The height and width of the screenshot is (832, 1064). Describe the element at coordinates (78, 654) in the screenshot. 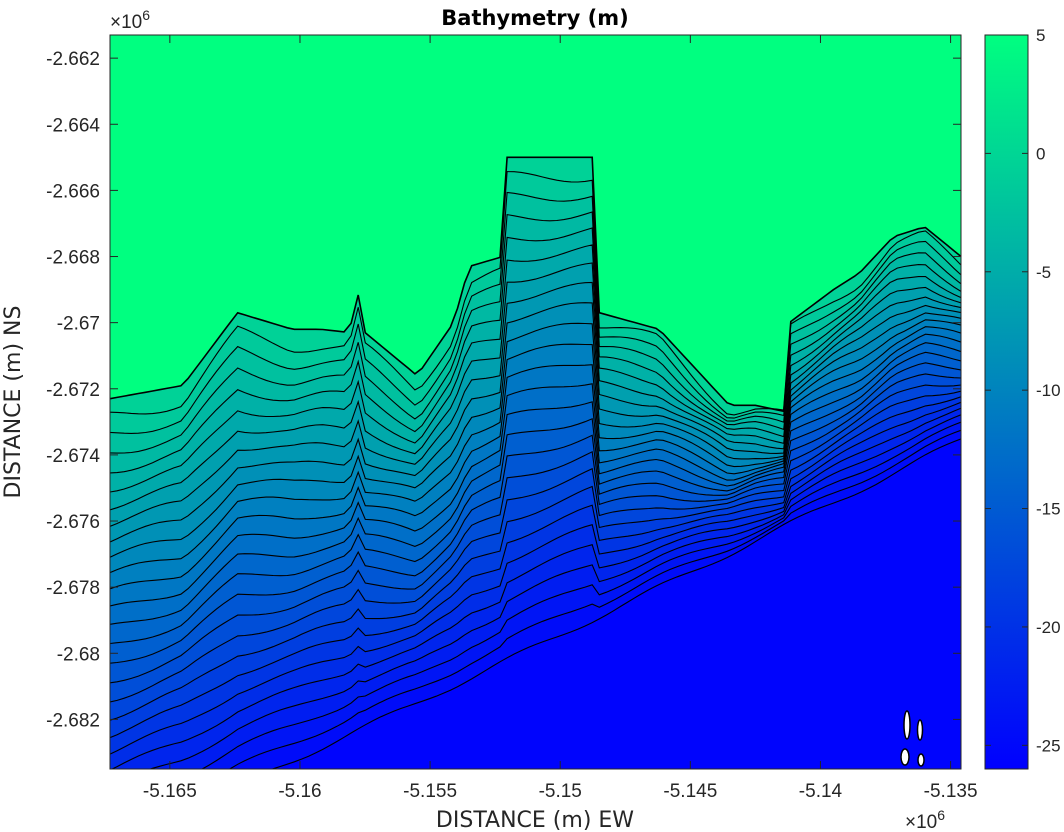

I see `y-tick-label: -2.68` at that location.